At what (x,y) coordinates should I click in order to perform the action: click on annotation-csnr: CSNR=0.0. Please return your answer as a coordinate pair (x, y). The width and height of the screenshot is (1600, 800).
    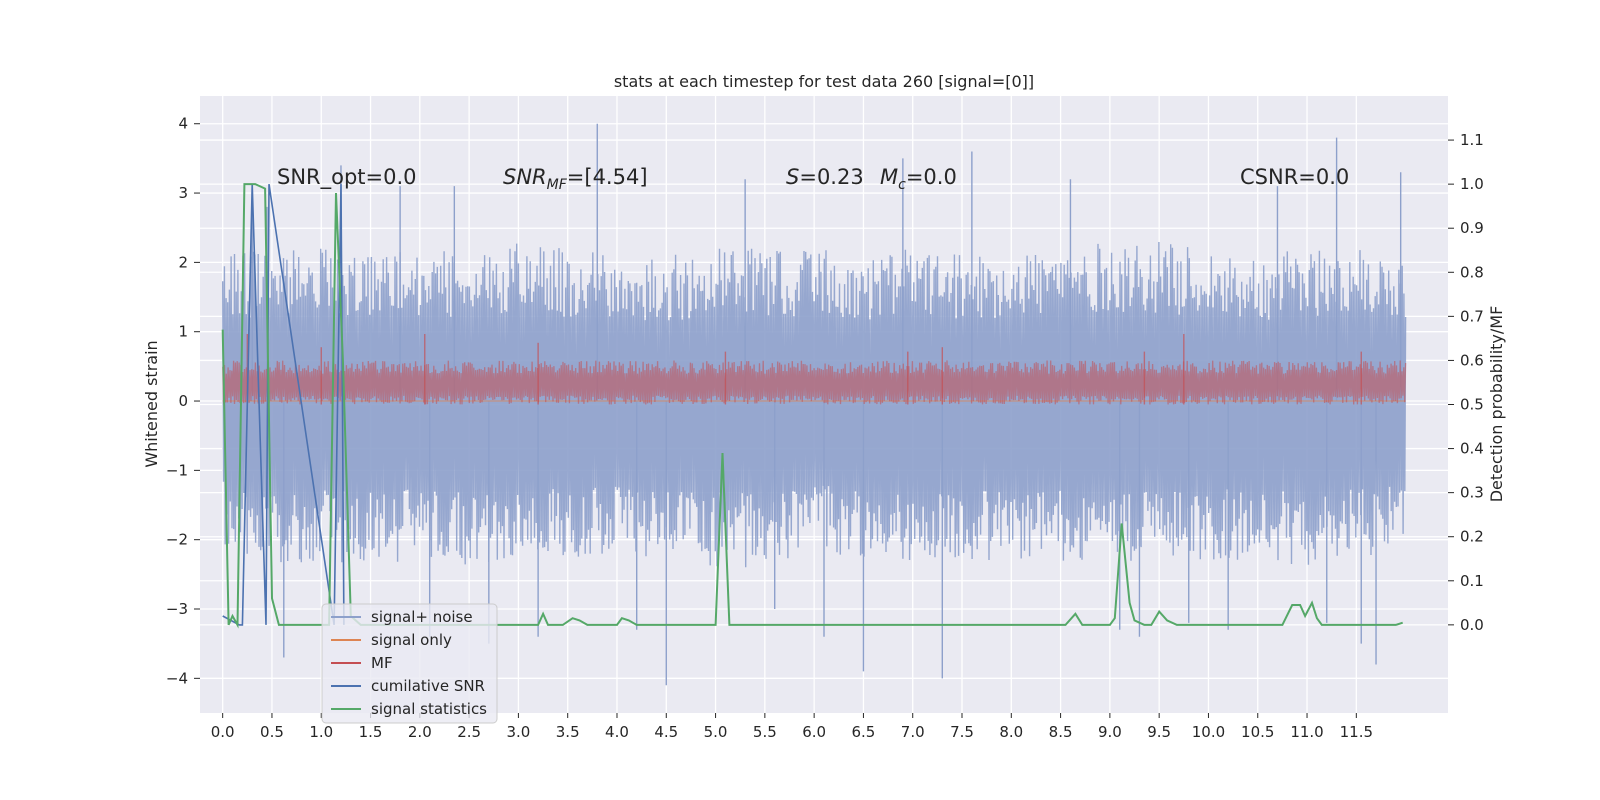
    Looking at the image, I should click on (1294, 177).